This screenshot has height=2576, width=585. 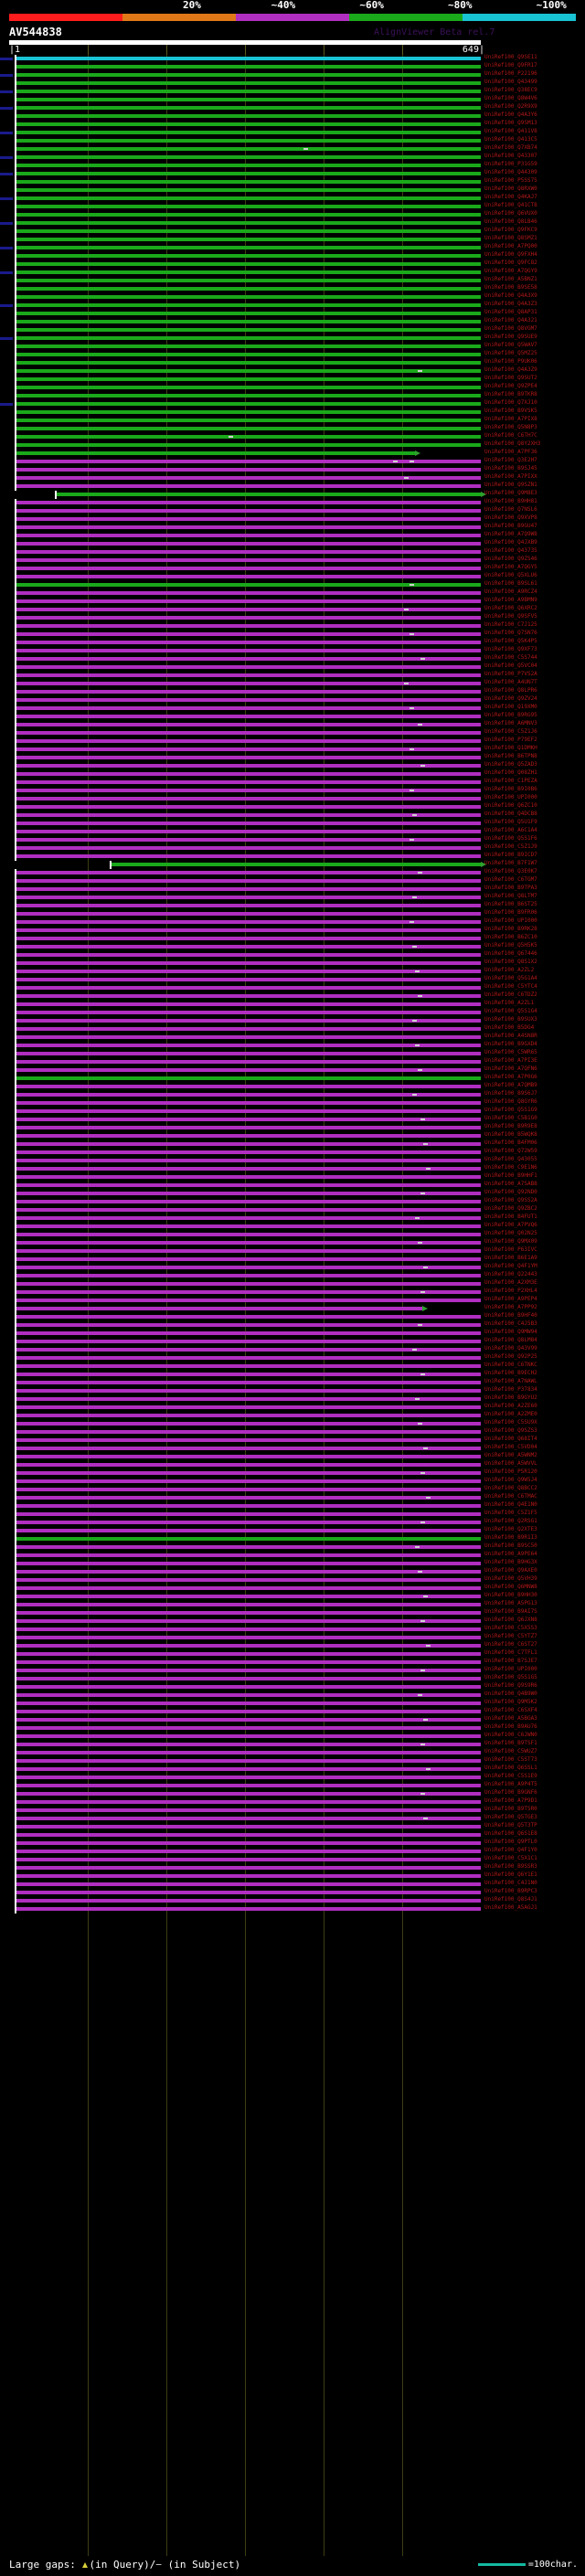 What do you see at coordinates (293, 1242) in the screenshot?
I see `alignment-row: UniRef100_Q9MX09` at bounding box center [293, 1242].